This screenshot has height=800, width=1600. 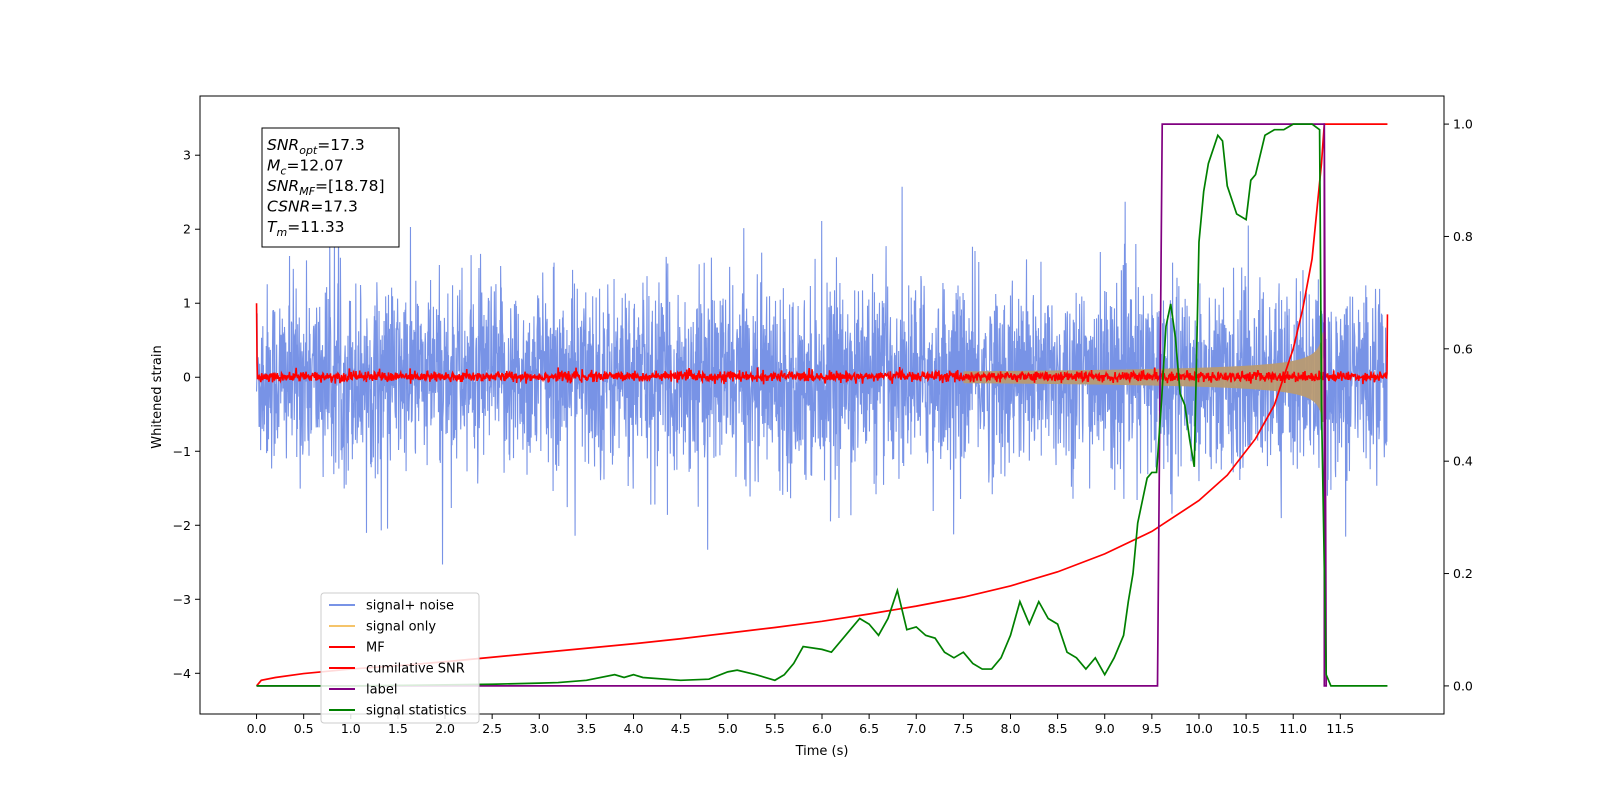 What do you see at coordinates (634, 728) in the screenshot?
I see `x-tick-label: 4.0` at bounding box center [634, 728].